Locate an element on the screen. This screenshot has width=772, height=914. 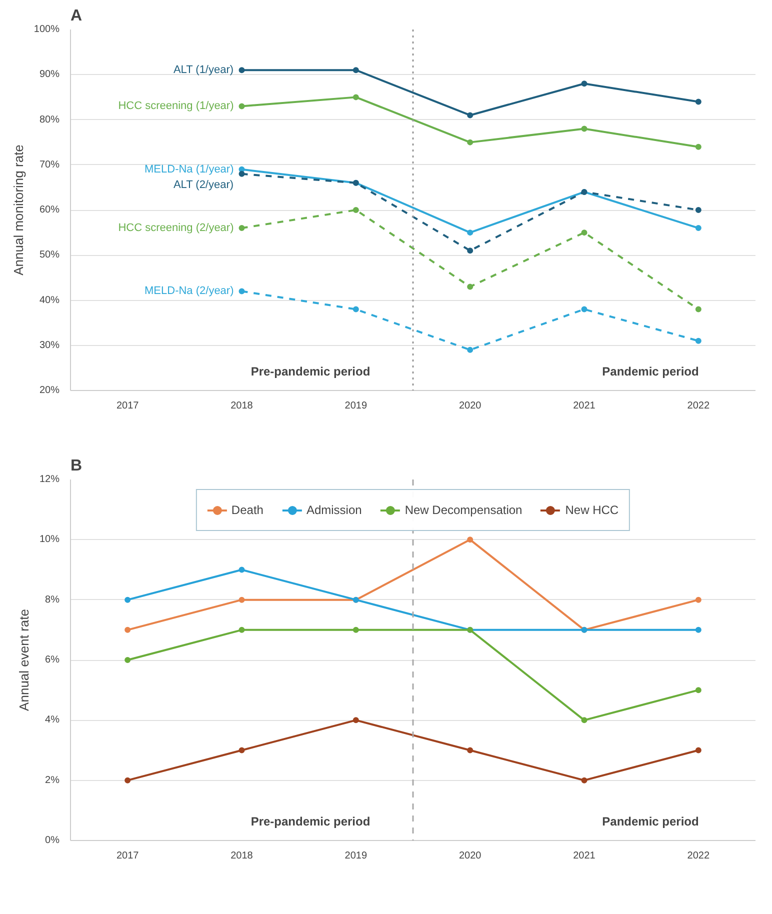
y-tick-label: 10% is located at coordinates (49, 540).